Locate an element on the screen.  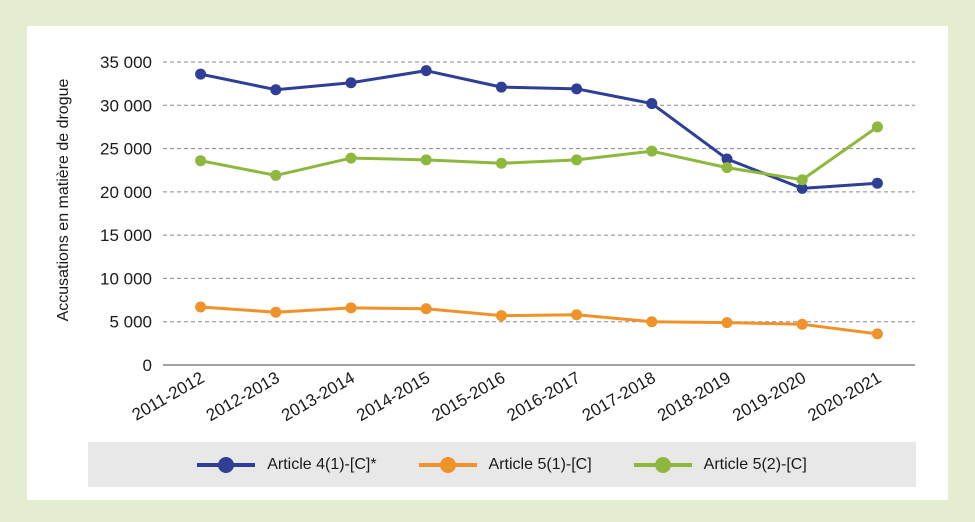
x-tick-label: 2013-2014 is located at coordinates (318, 396).